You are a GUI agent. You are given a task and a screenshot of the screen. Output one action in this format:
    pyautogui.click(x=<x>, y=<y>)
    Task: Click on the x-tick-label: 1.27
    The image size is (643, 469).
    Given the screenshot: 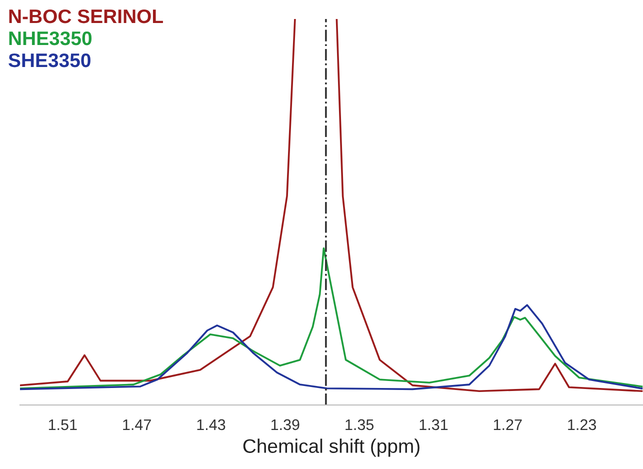 What is the action you would take?
    pyautogui.click(x=508, y=424)
    